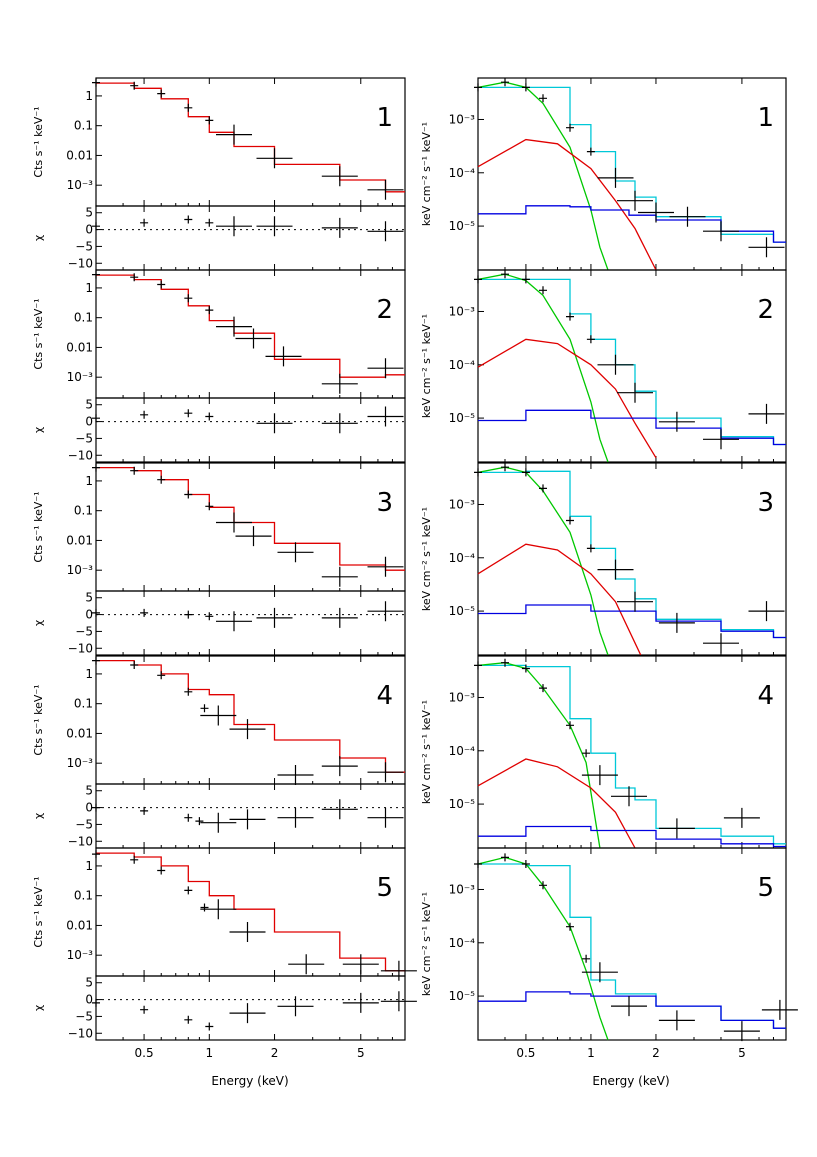 The height and width of the screenshot is (1157, 817). What do you see at coordinates (38, 911) in the screenshot?
I see `counts-y-axis-label: Cts s⁻¹ keV⁻¹` at bounding box center [38, 911].